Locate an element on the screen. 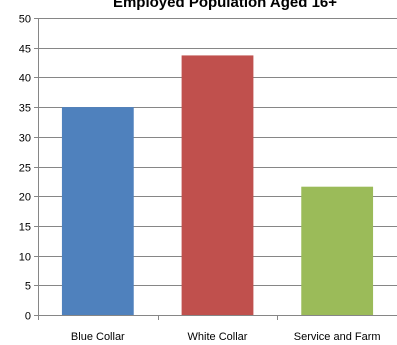 The width and height of the screenshot is (397, 345). y-tick-label: 30 is located at coordinates (25, 139).